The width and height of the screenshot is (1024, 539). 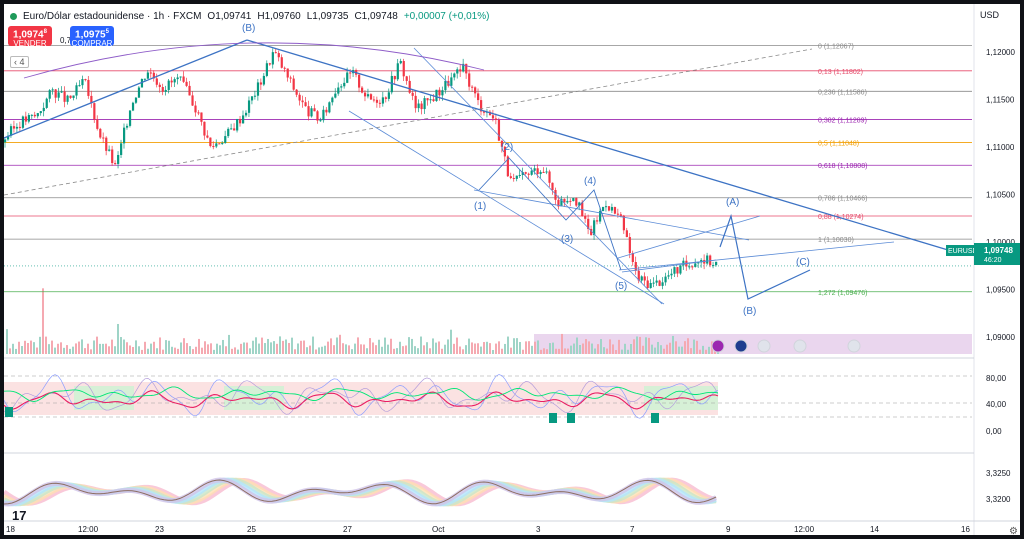 I want to click on currency-label: USD, so click(x=990, y=15).